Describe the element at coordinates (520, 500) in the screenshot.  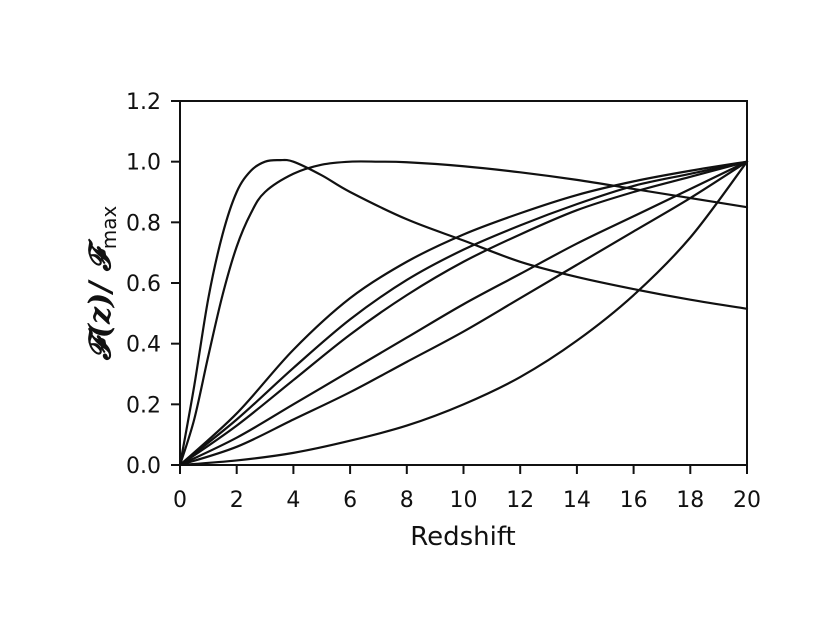
I see `x-tick-label-12: 12` at that location.